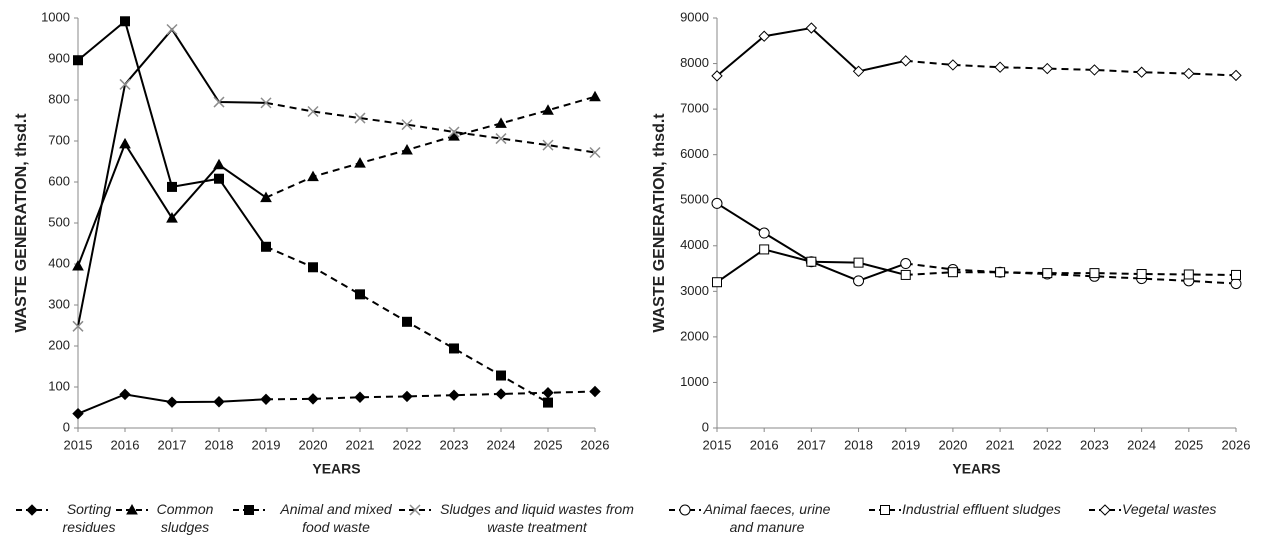 This screenshot has height=538, width=1265. I want to click on y-tick-label: 7000, so click(694, 108).